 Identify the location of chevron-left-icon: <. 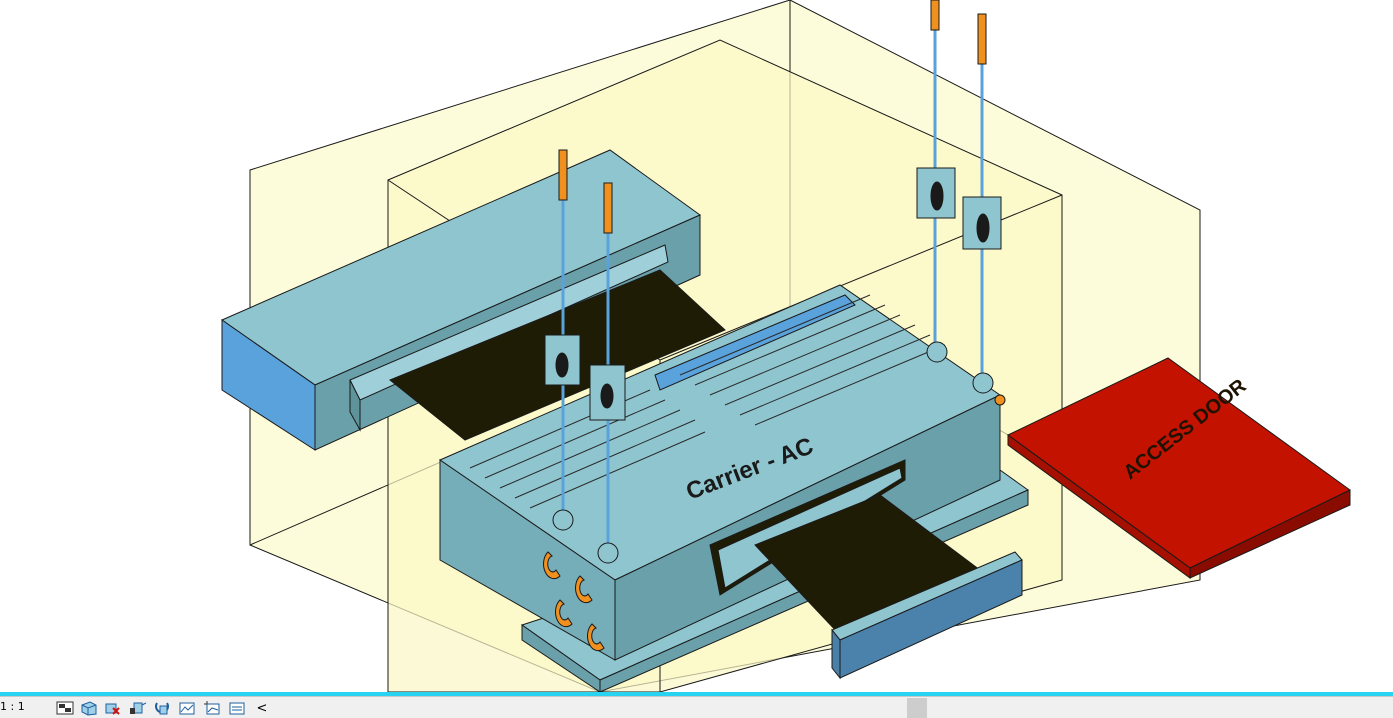
(262, 708).